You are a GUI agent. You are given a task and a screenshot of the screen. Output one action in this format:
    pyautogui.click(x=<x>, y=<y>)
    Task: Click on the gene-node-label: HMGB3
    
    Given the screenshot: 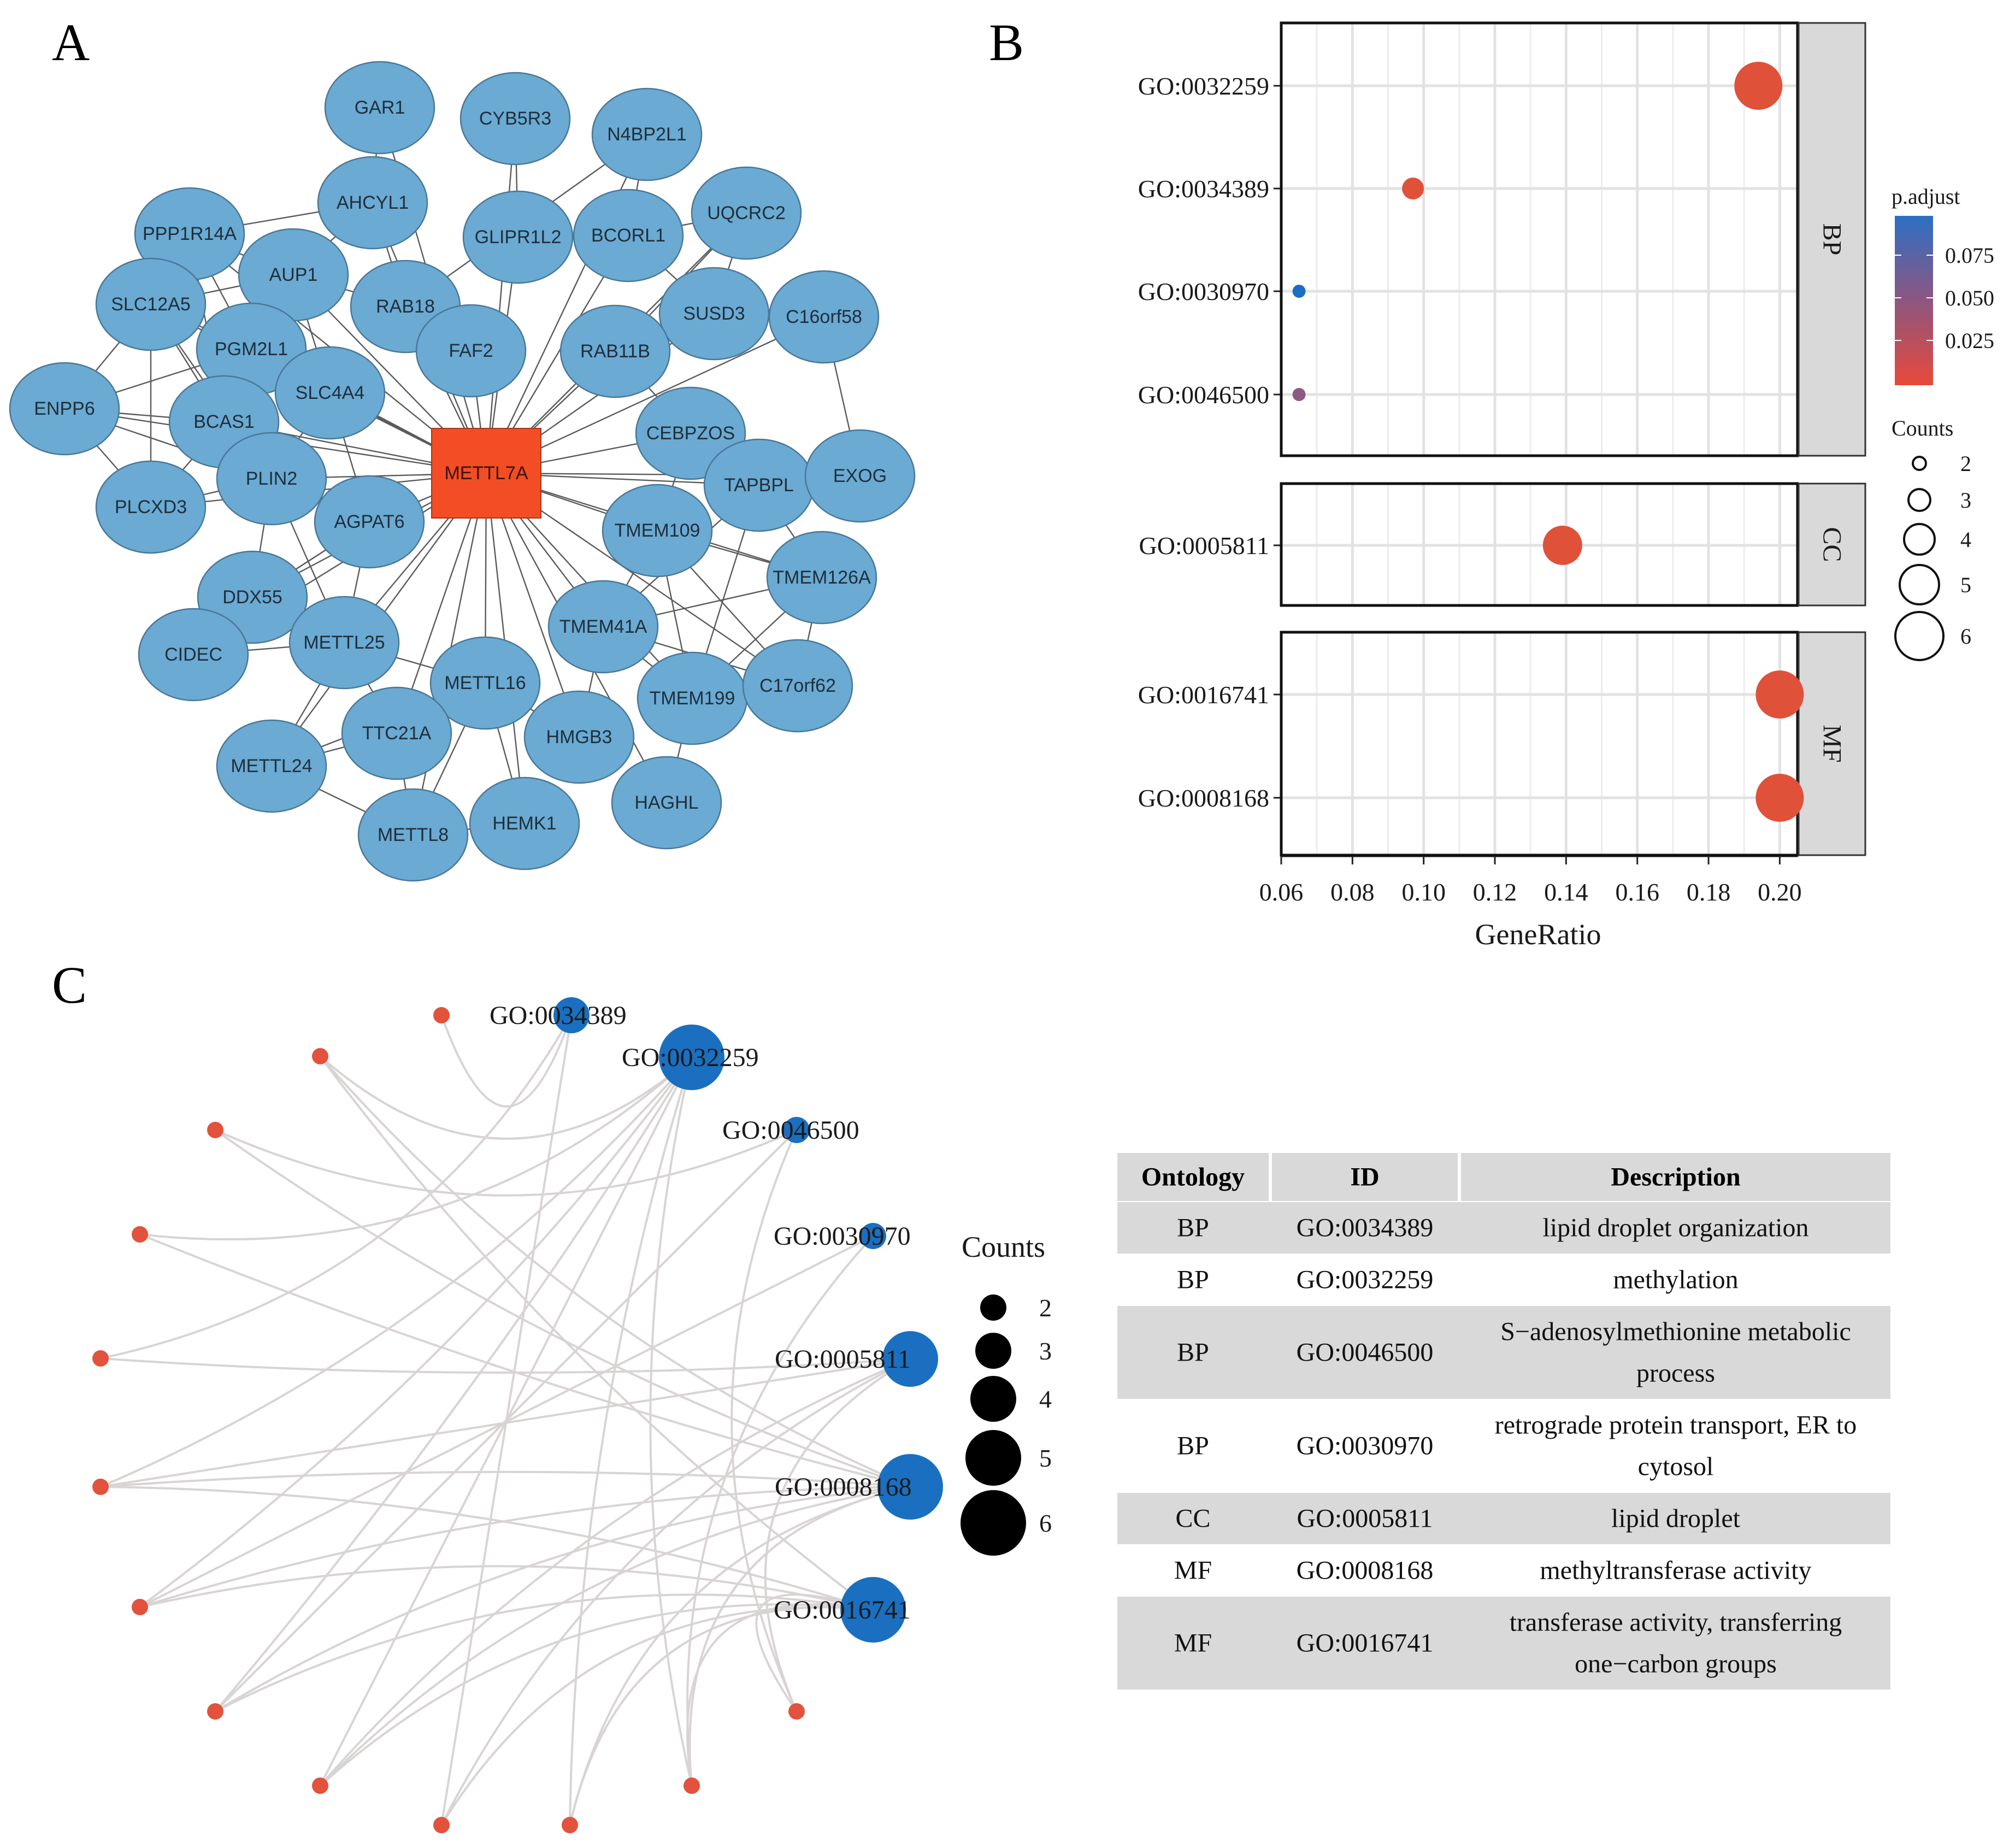 What is the action you would take?
    pyautogui.click(x=579, y=737)
    